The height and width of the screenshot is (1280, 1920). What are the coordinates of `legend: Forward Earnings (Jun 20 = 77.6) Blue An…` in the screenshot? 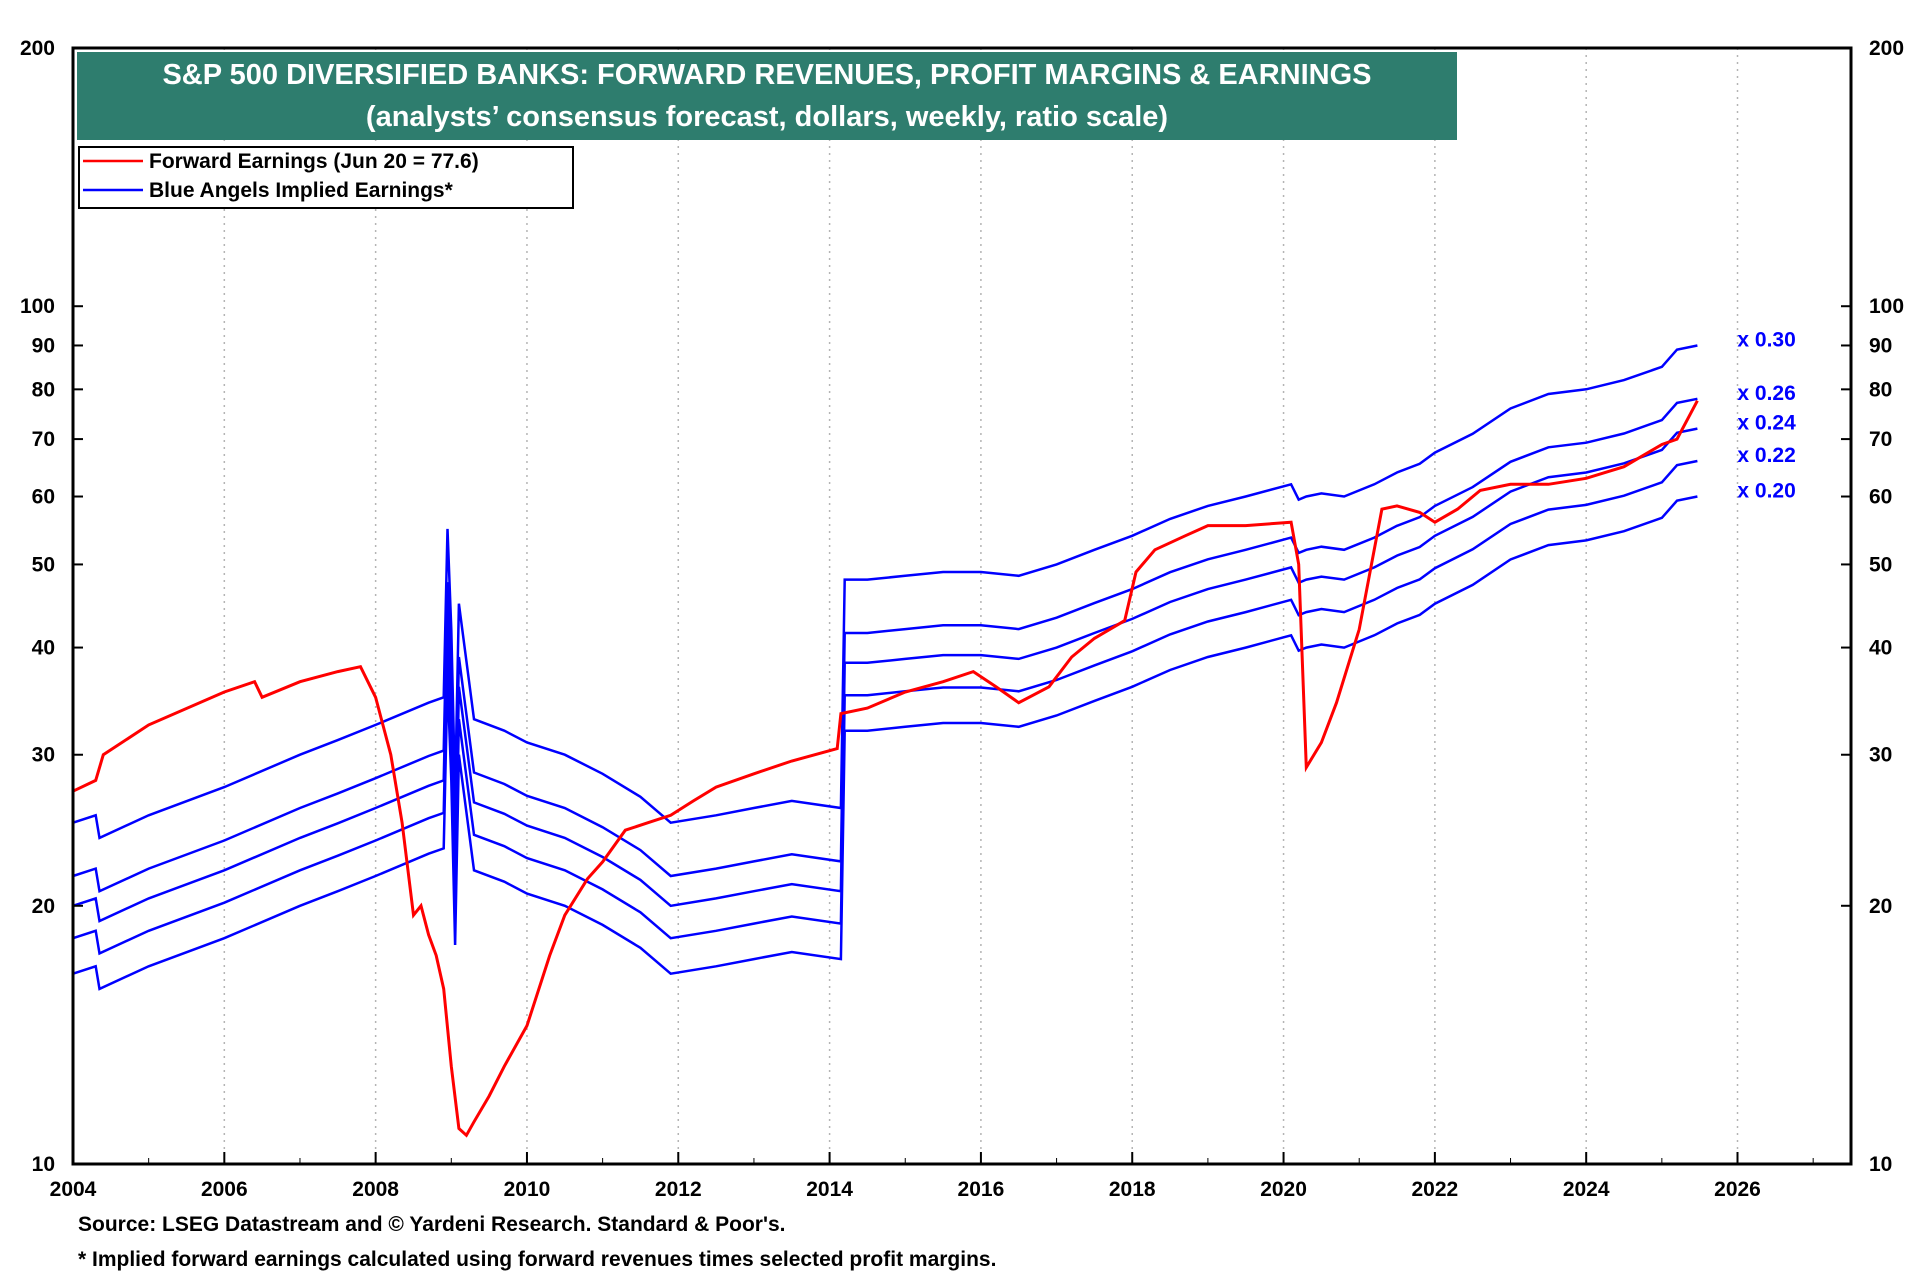 It's located at (326, 177).